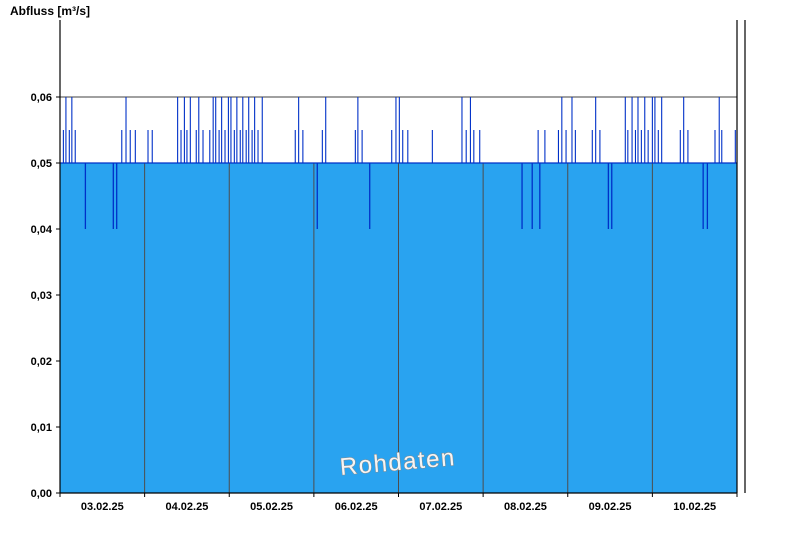  I want to click on svg-text: 05.02.25, so click(271, 507).